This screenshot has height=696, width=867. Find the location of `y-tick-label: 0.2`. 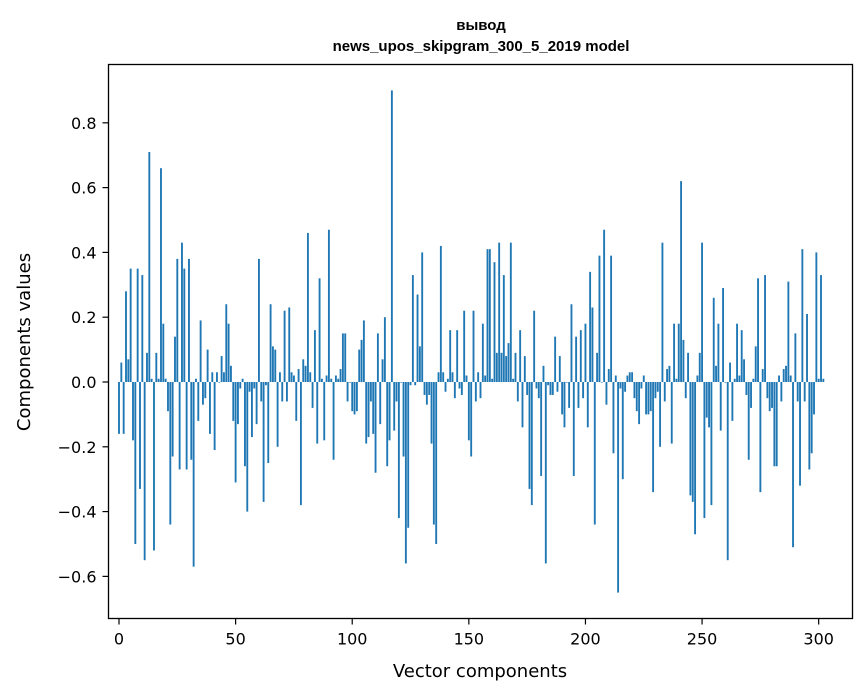

y-tick-label: 0.2 is located at coordinates (83, 317).